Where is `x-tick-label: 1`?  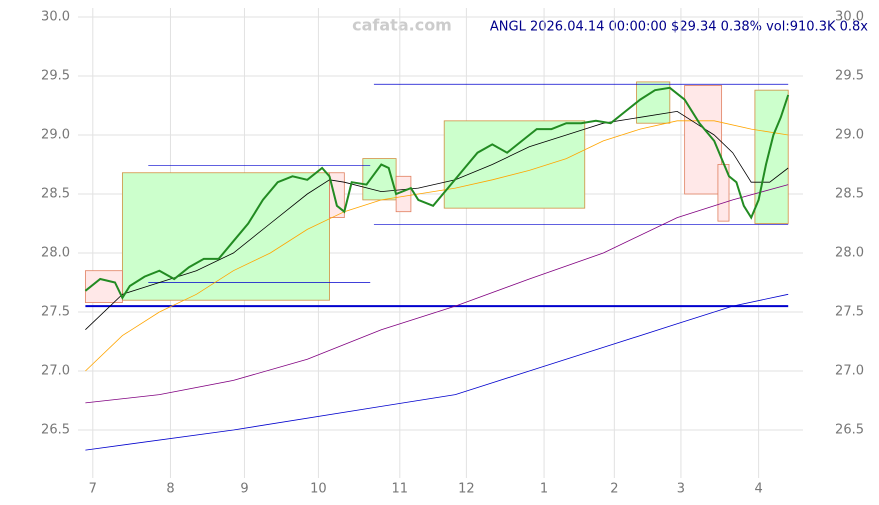 x-tick-label: 1 is located at coordinates (544, 489).